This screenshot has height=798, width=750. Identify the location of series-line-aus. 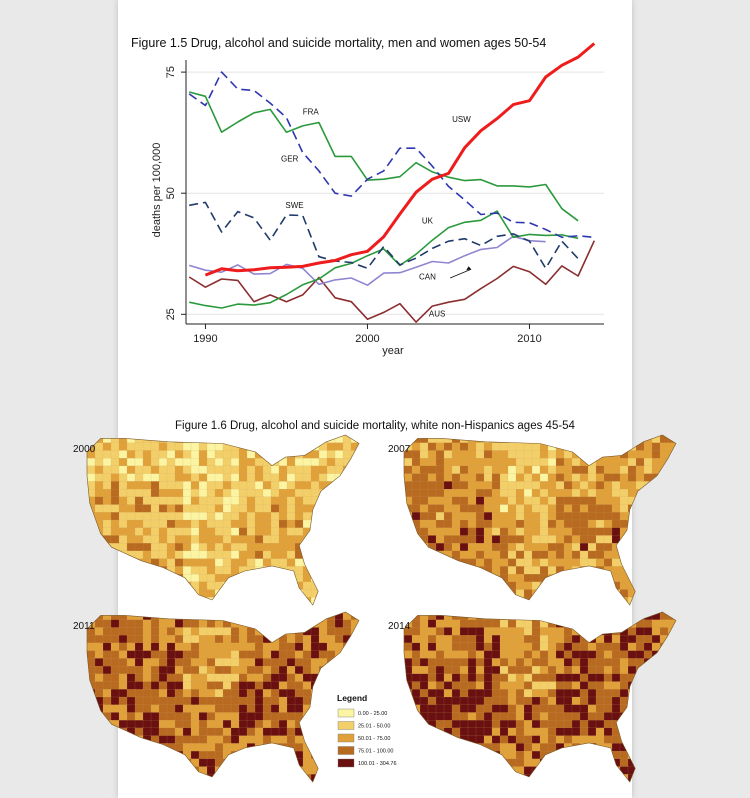
(392, 281).